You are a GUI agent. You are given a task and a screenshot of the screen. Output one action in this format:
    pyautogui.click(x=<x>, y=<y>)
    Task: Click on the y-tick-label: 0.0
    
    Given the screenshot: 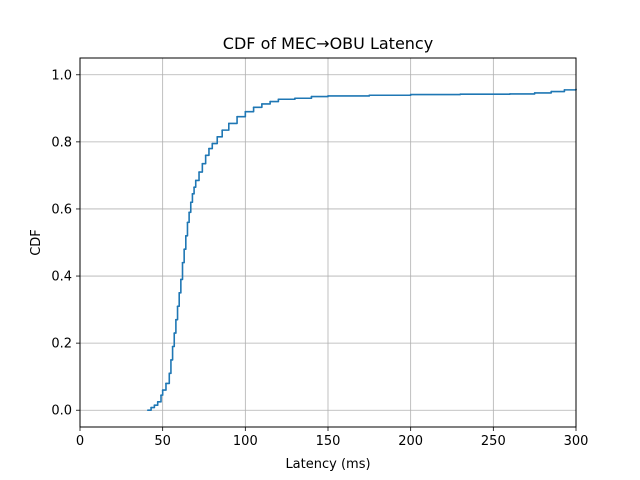 What is the action you would take?
    pyautogui.click(x=61, y=411)
    